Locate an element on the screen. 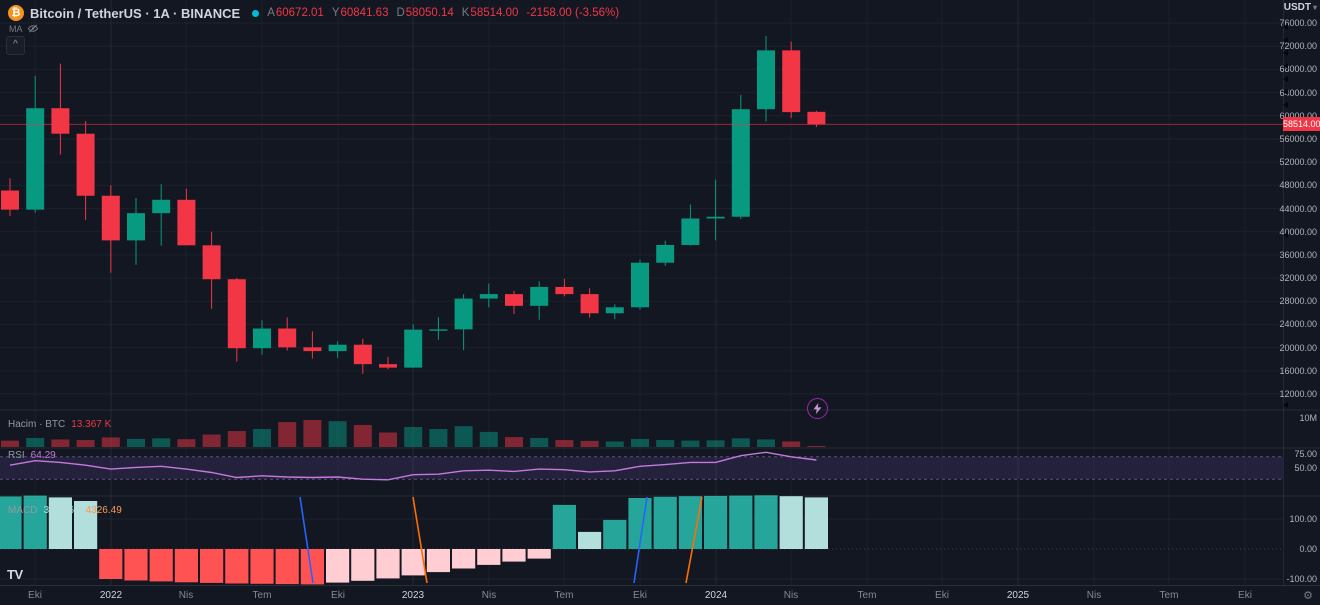  price-tick: 44000.00 is located at coordinates (1298, 208).